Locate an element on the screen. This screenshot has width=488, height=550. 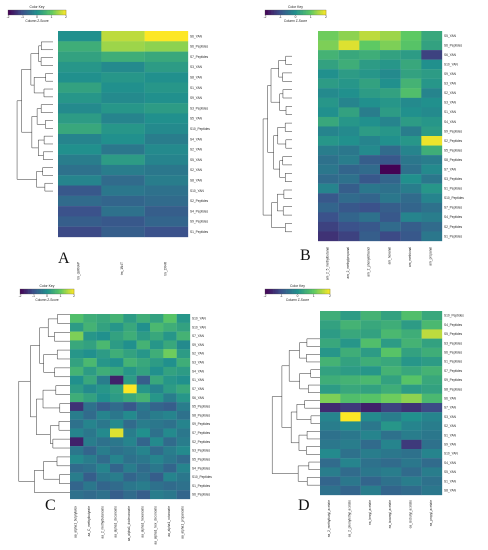
row-label: S5_Peptides is located at coordinates (201, 459).